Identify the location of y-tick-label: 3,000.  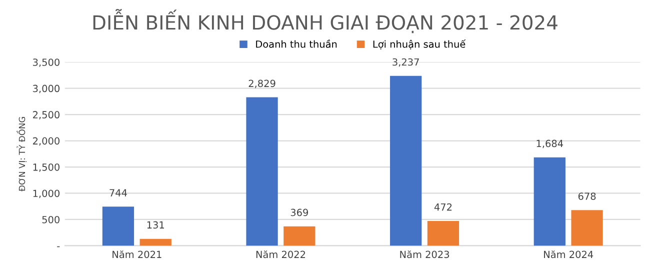
(46, 89).